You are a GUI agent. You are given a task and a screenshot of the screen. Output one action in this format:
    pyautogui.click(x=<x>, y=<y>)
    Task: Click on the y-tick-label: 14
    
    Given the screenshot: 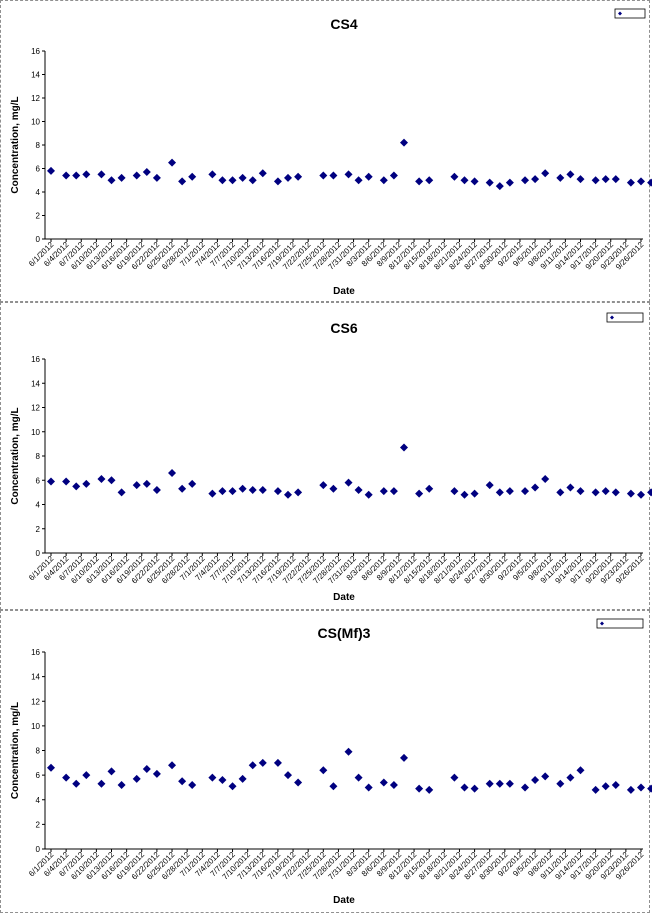 What is the action you would take?
    pyautogui.click(x=35, y=677)
    